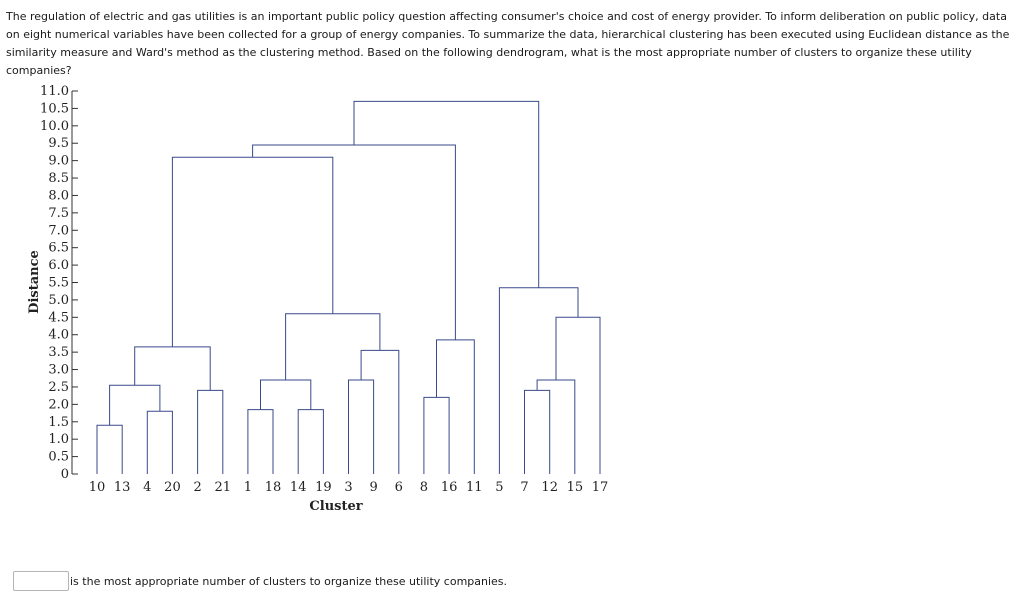  What do you see at coordinates (58, 265) in the screenshot?
I see `y-tick-label: 6.0` at bounding box center [58, 265].